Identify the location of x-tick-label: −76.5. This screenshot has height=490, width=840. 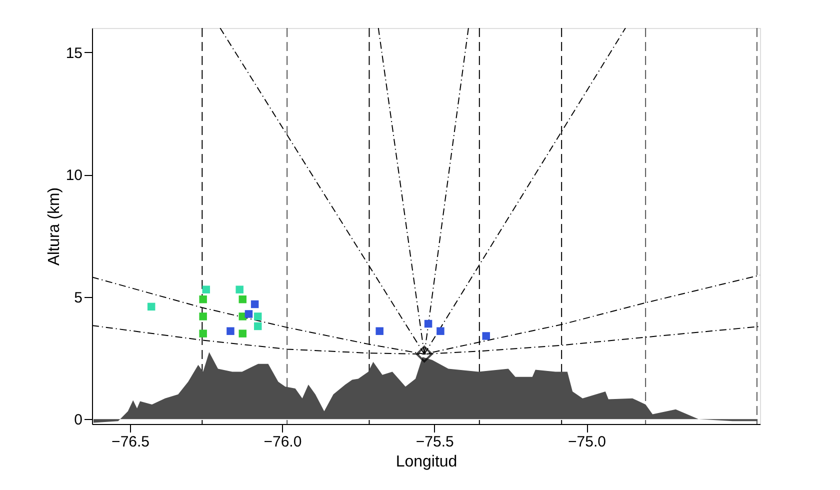
(131, 442).